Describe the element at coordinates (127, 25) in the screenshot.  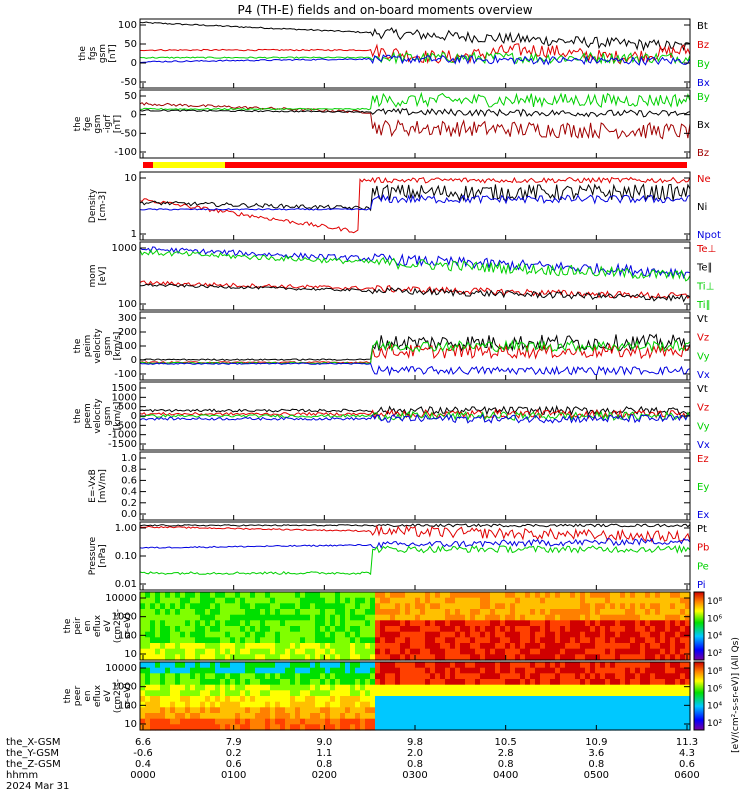
I see `y-tick-label: 100` at that location.